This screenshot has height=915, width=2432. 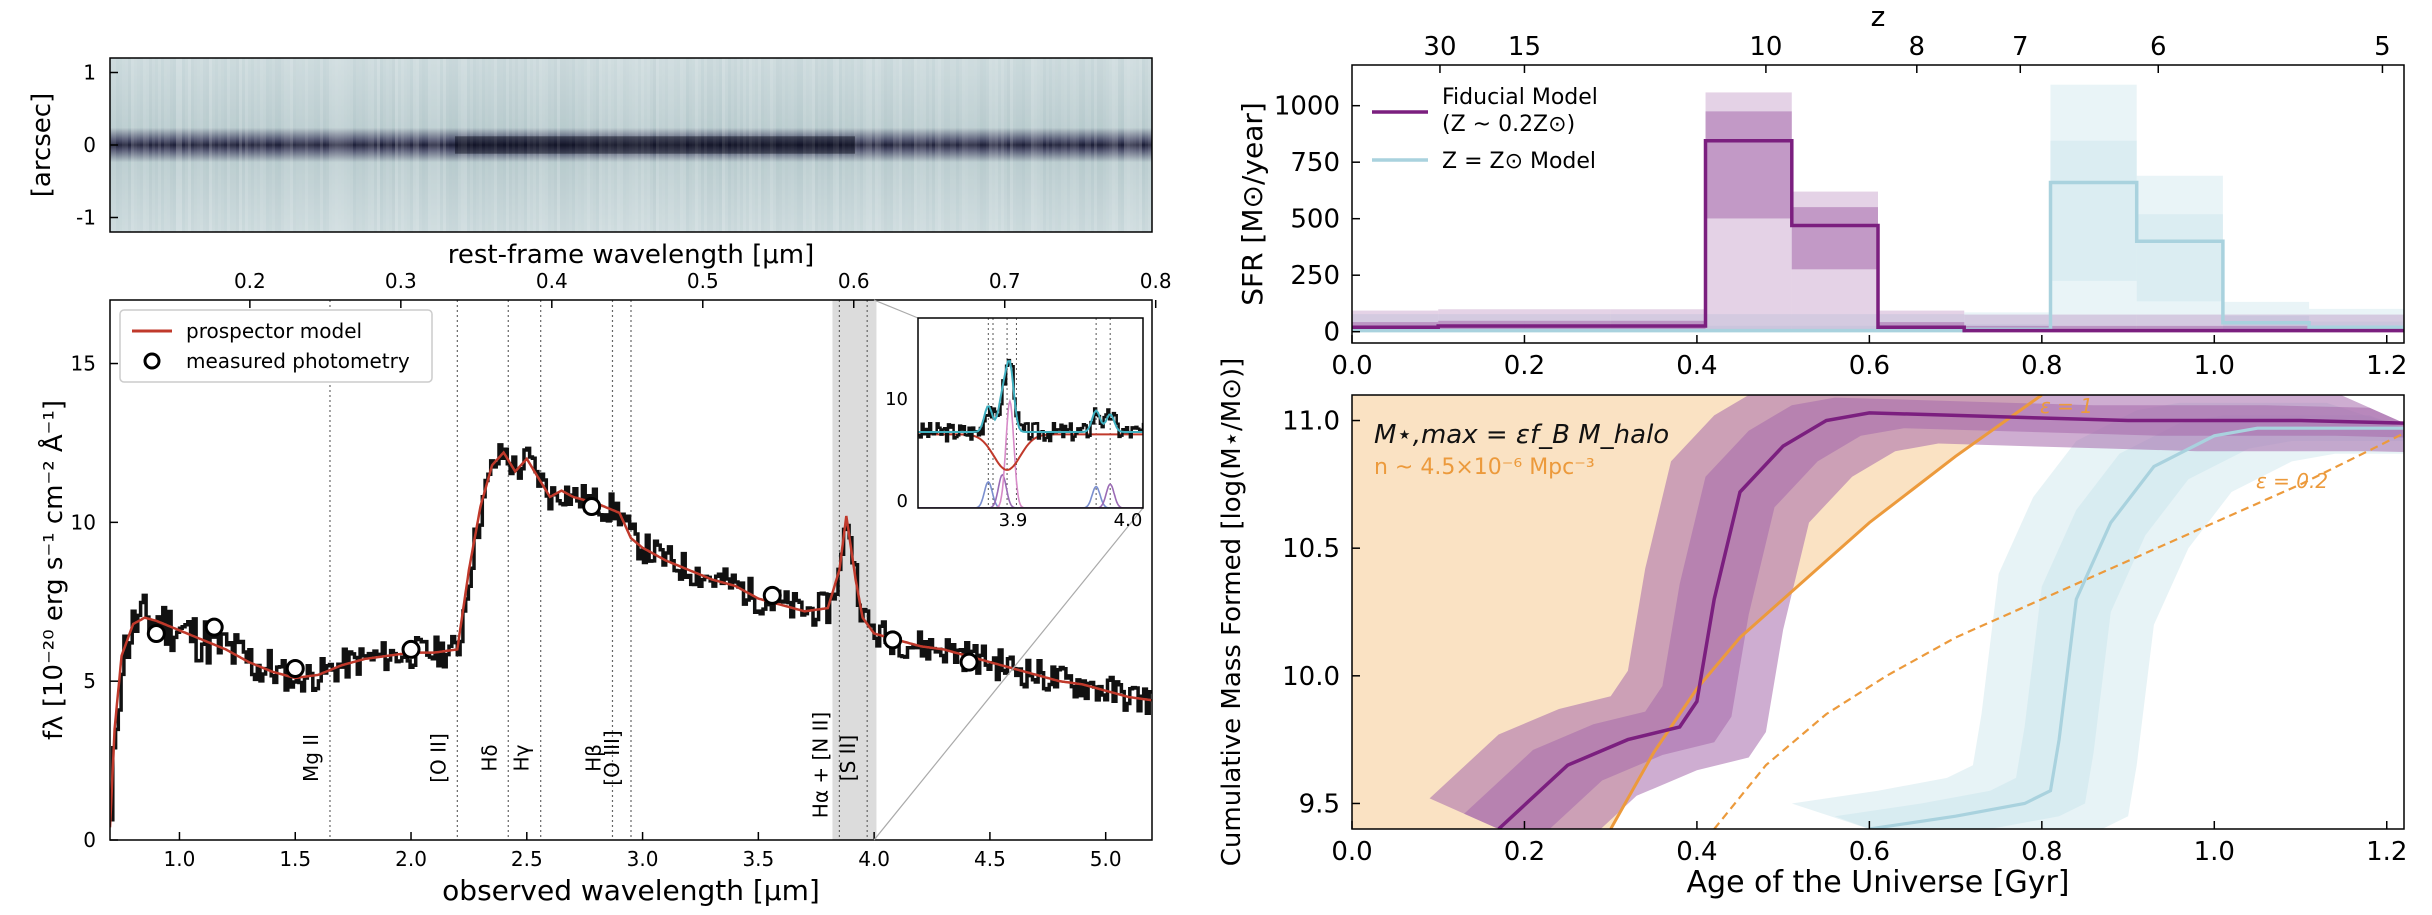 What do you see at coordinates (2386, 852) in the screenshot?
I see `cum-xtick-label: 1.2` at bounding box center [2386, 852].